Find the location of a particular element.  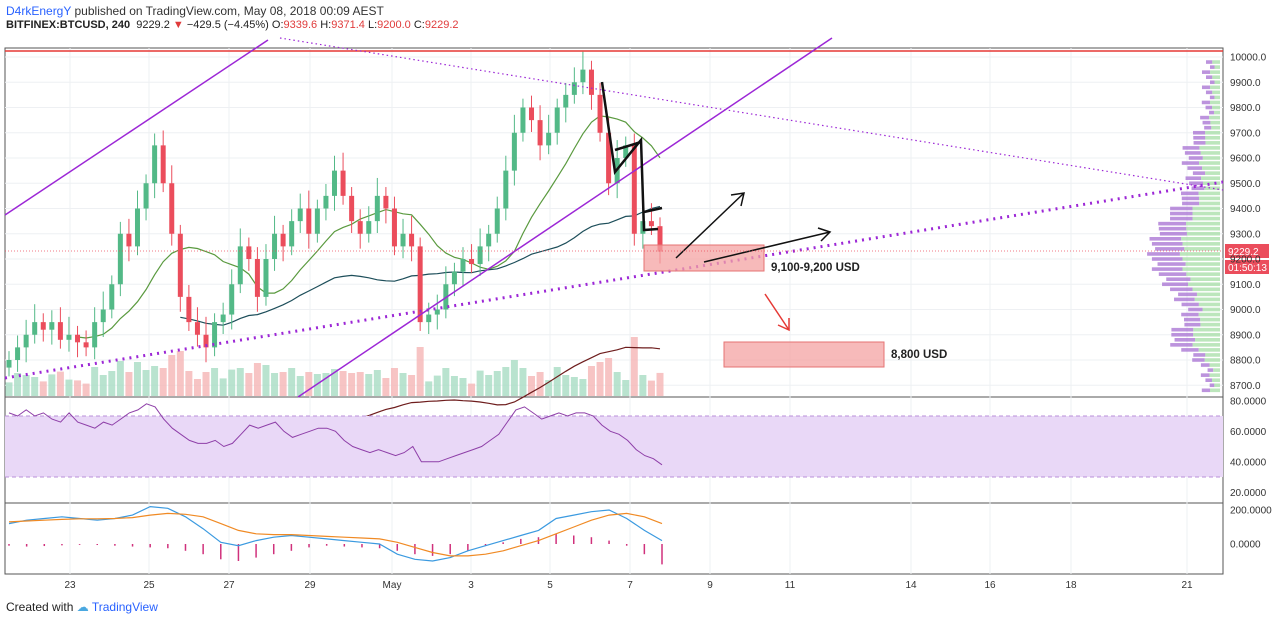

stoch-line-blue is located at coordinates (335, 533).